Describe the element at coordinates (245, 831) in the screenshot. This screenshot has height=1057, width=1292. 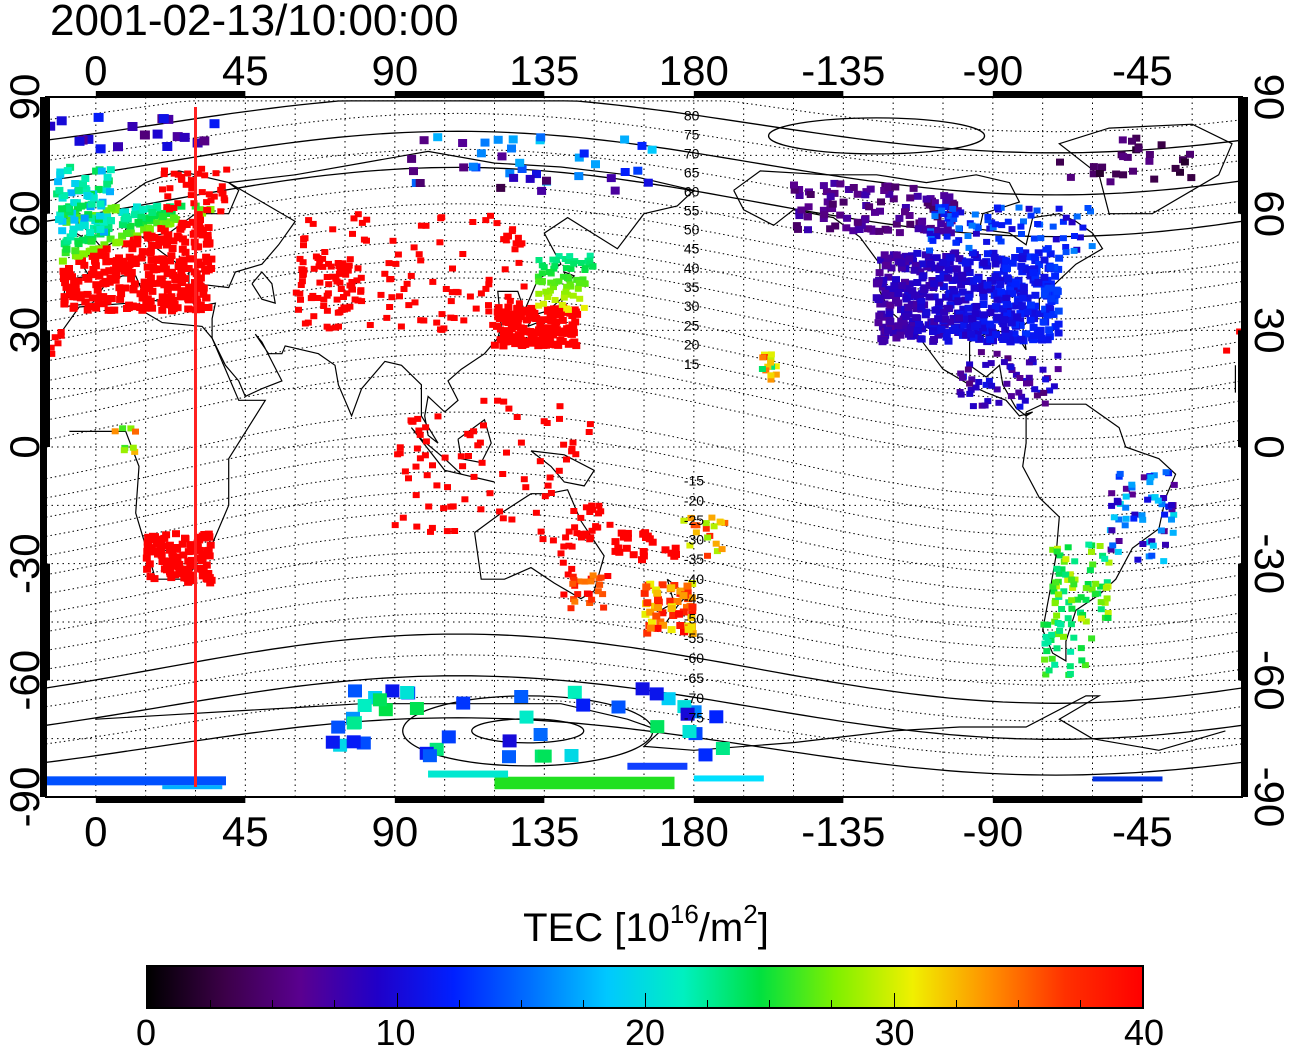
I see `bottom-axis-label: 45` at that location.